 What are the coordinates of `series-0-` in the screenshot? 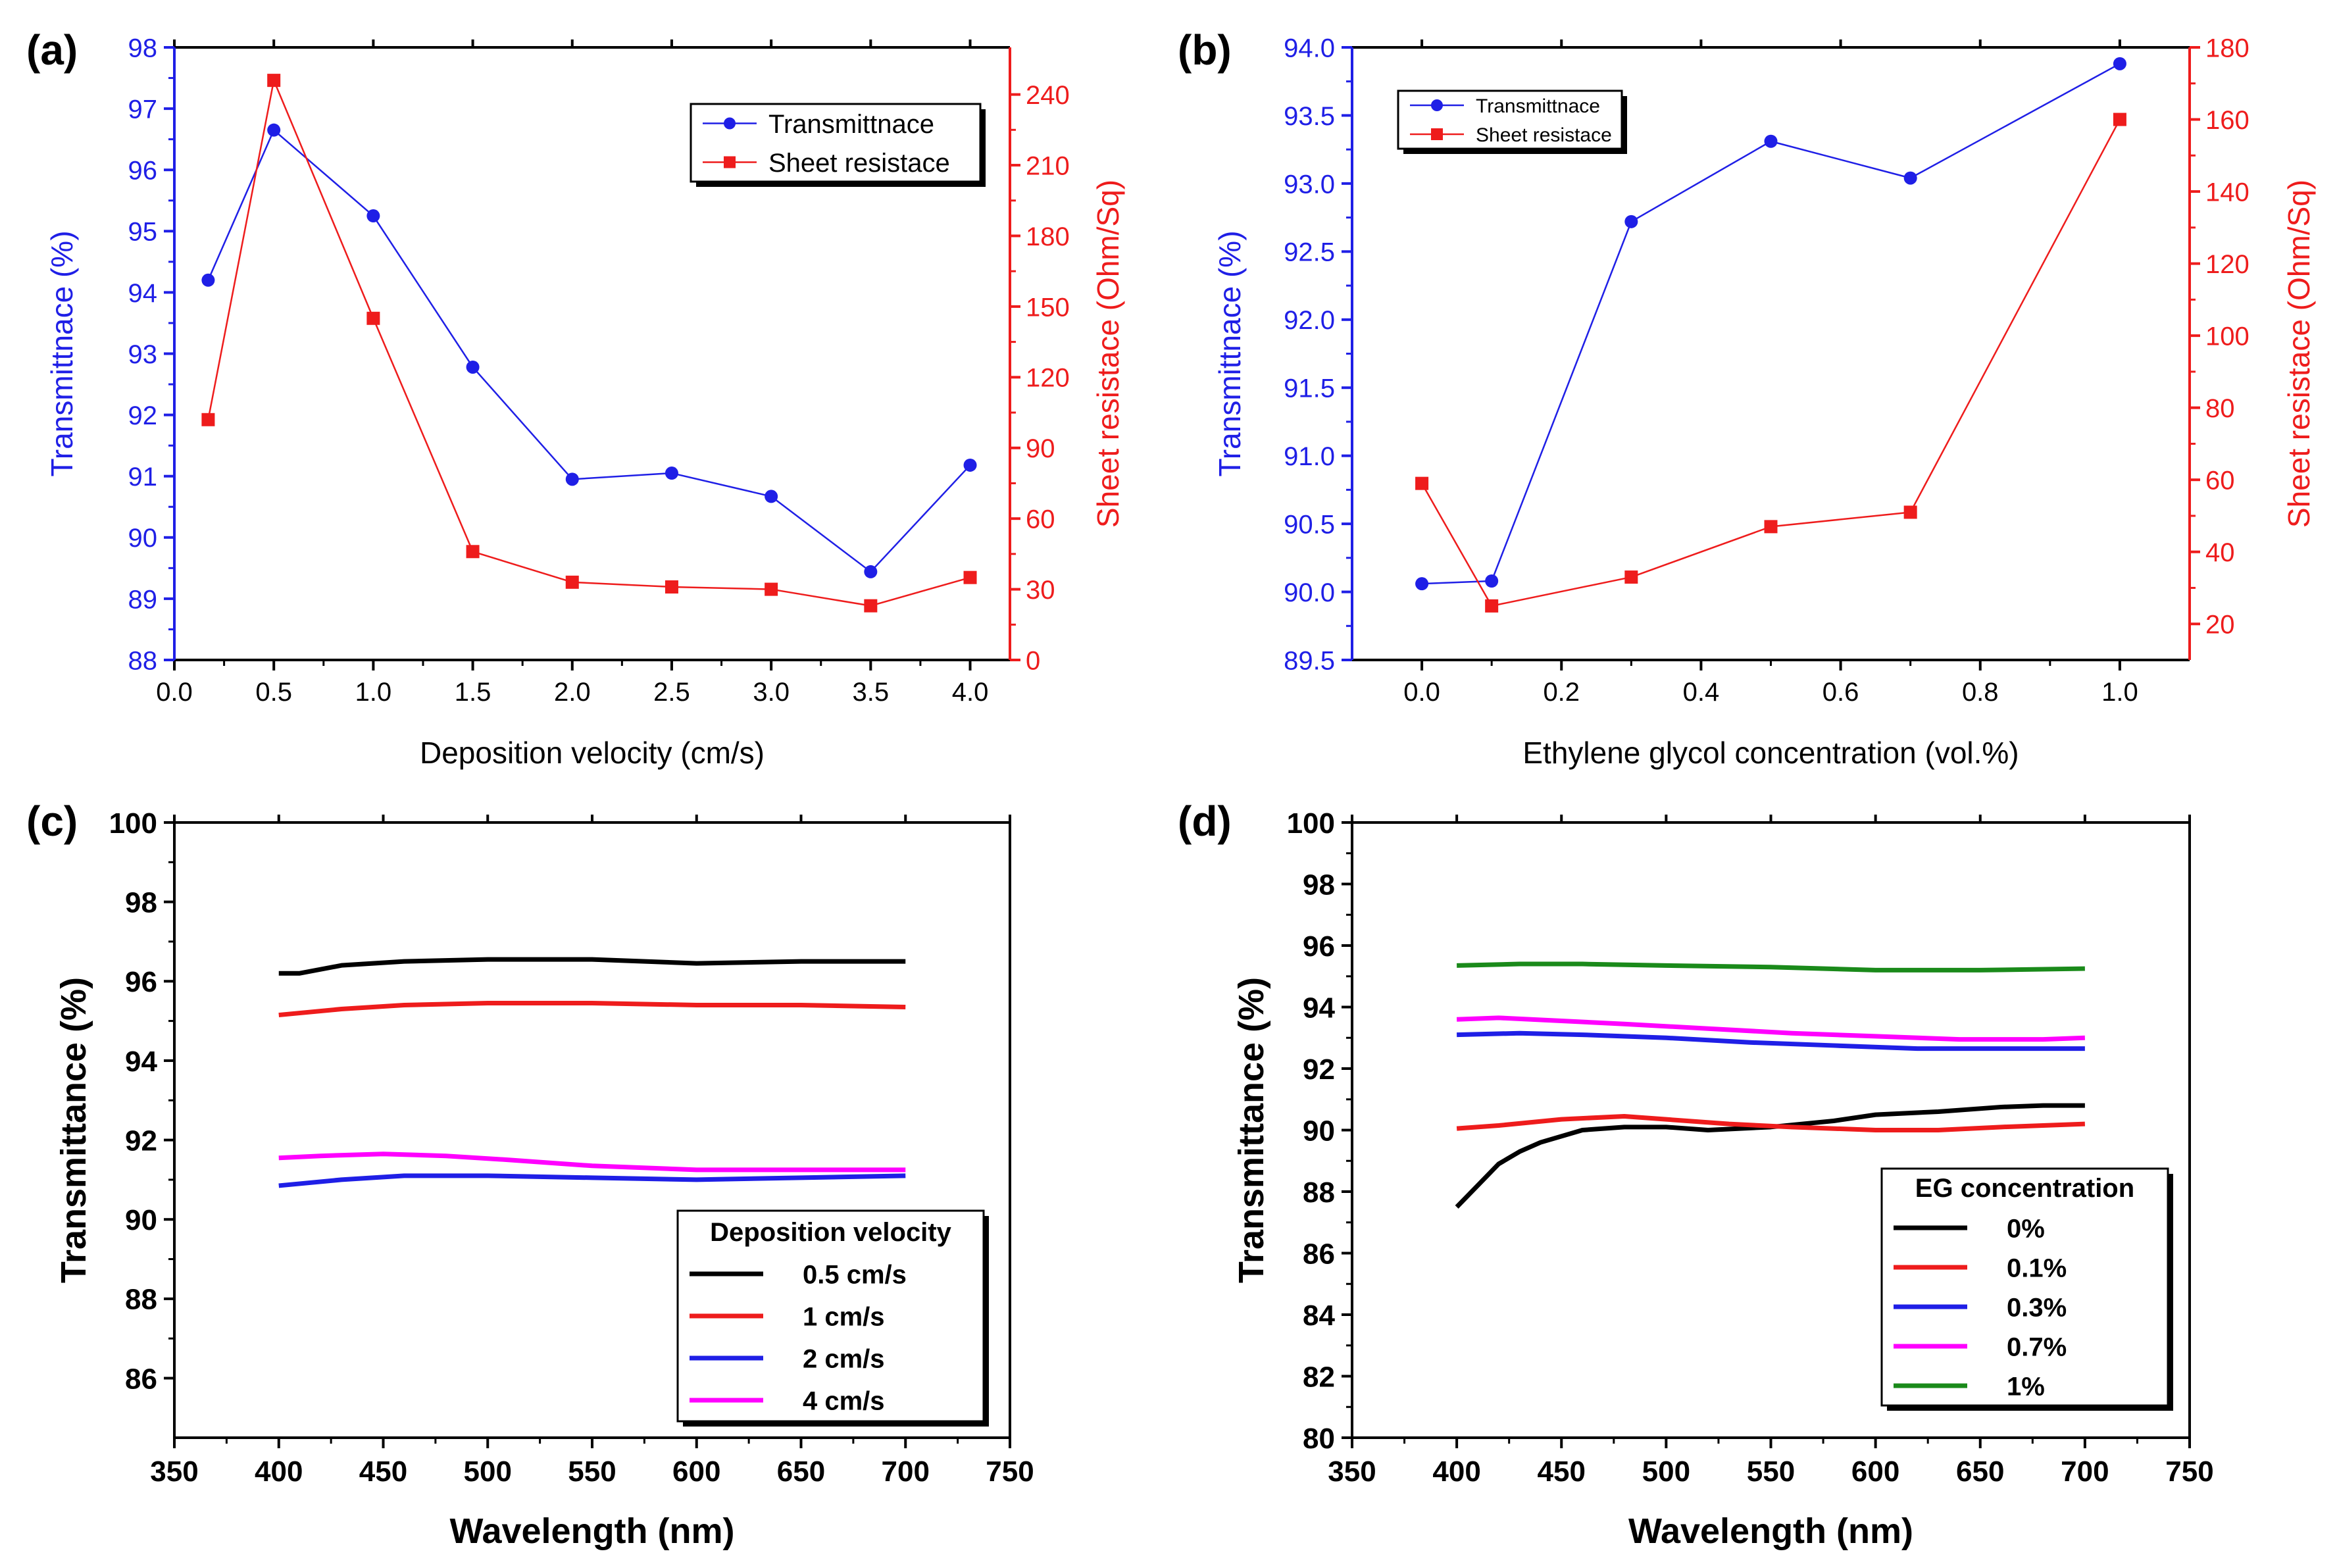 It's located at (1770, 1156).